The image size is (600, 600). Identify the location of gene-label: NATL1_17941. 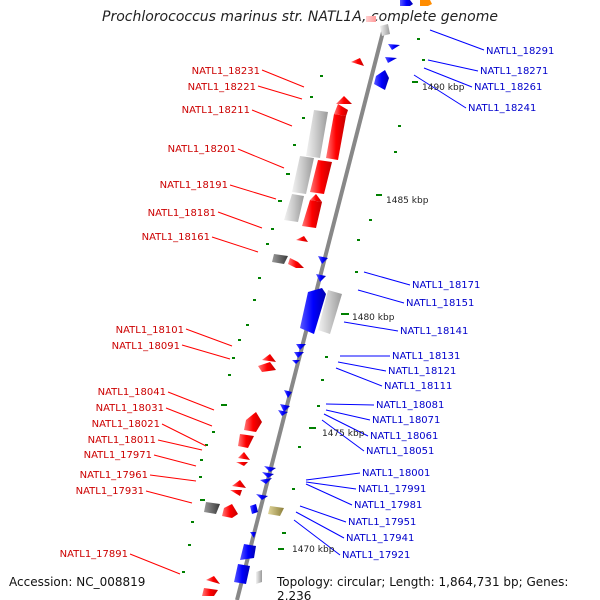
(380, 538).